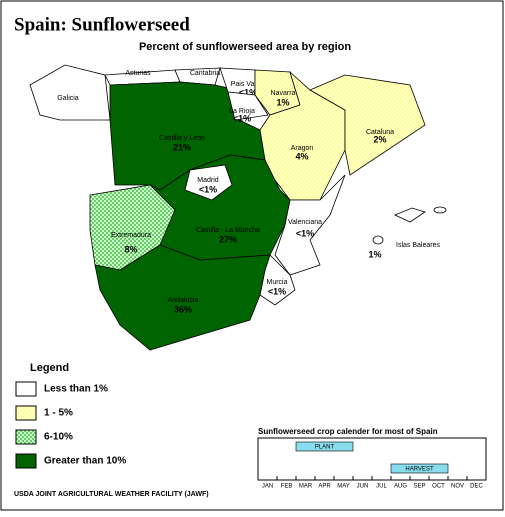 Image resolution: width=505 pixels, height=517 pixels. I want to click on region-value: 4%, so click(301, 156).